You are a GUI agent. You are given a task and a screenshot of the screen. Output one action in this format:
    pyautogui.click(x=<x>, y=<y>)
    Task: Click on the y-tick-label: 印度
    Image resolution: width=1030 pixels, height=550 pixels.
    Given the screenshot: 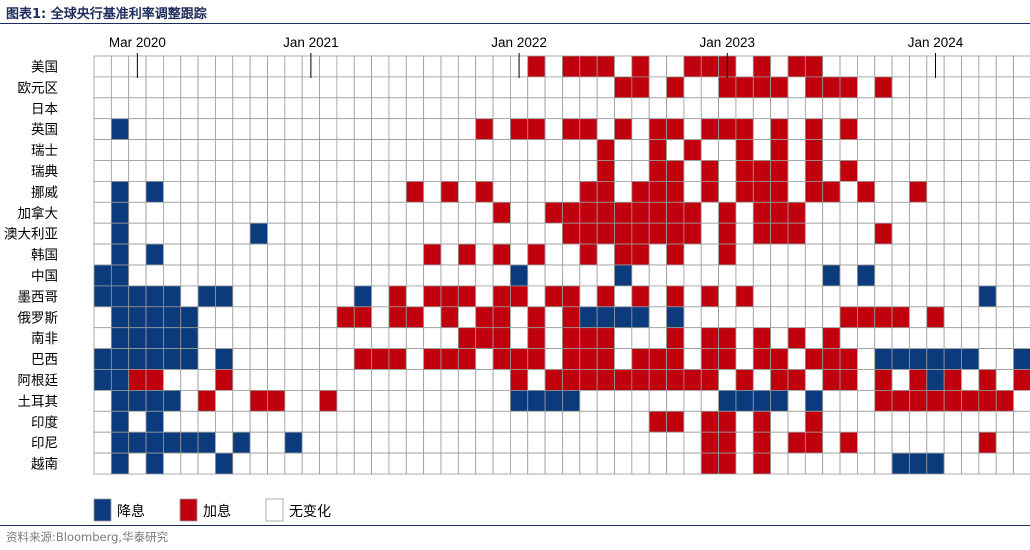 What is the action you would take?
    pyautogui.click(x=44, y=423)
    